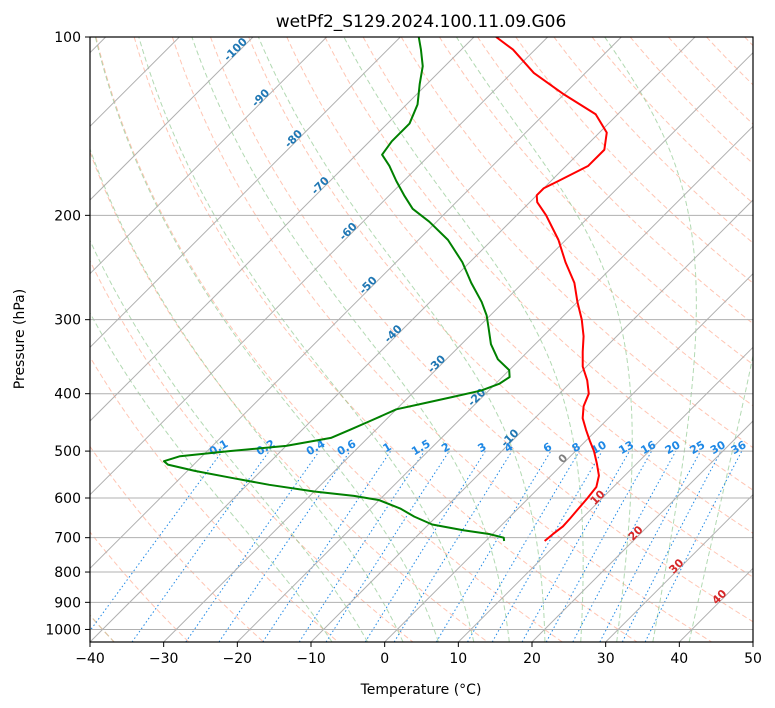  I want to click on x-tick-label: −10, so click(311, 659).